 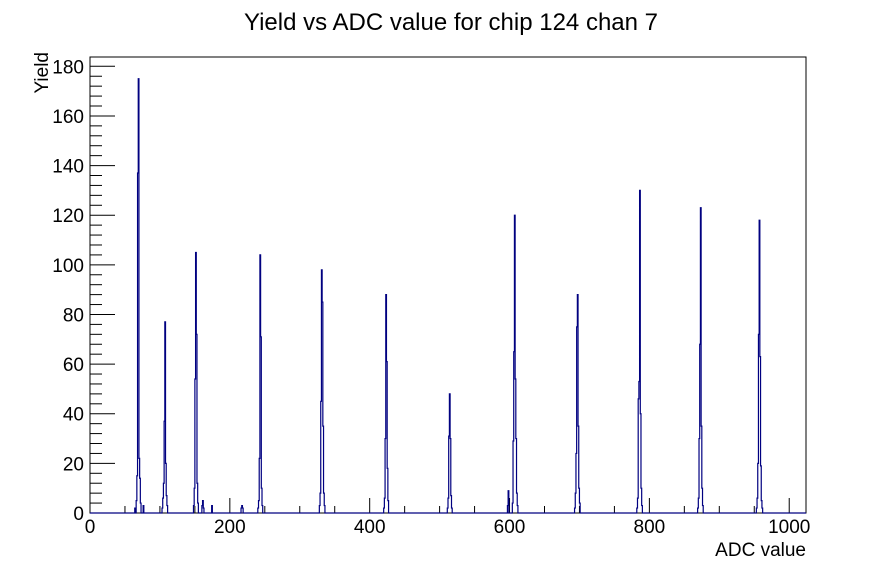 I want to click on x-tick-label: 0, so click(x=90, y=527).